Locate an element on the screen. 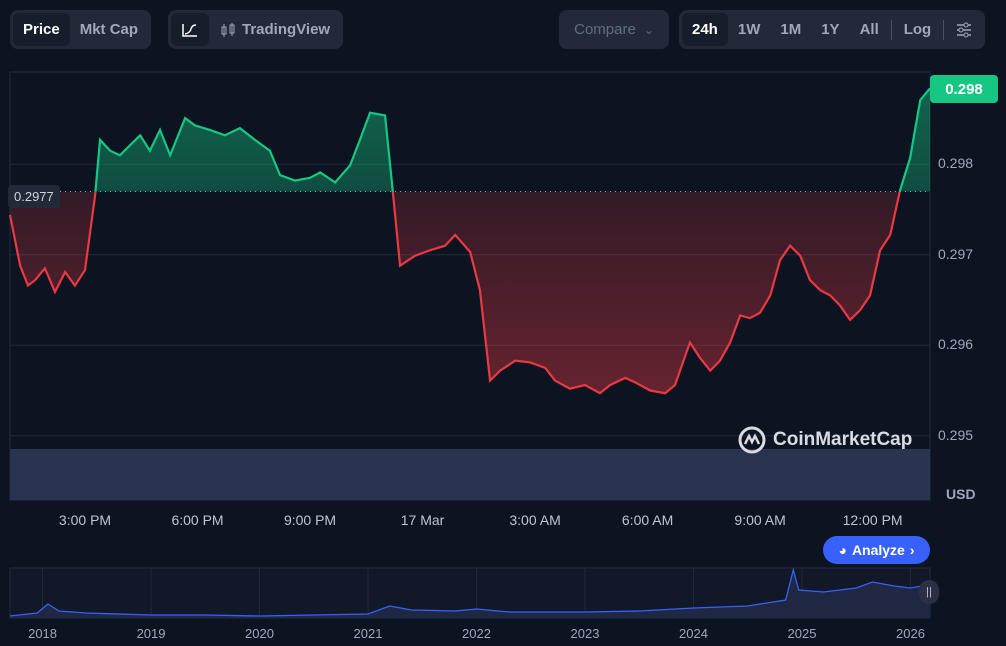 This screenshot has width=1006, height=646. open-price-label: 0.2977 is located at coordinates (34, 196).